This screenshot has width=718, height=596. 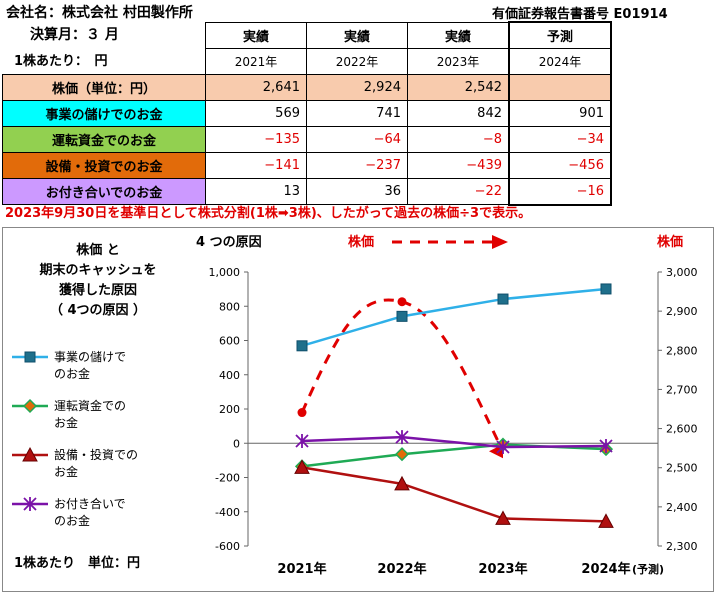 What do you see at coordinates (227, 512) in the screenshot?
I see `left-tick-label: -400` at bounding box center [227, 512].